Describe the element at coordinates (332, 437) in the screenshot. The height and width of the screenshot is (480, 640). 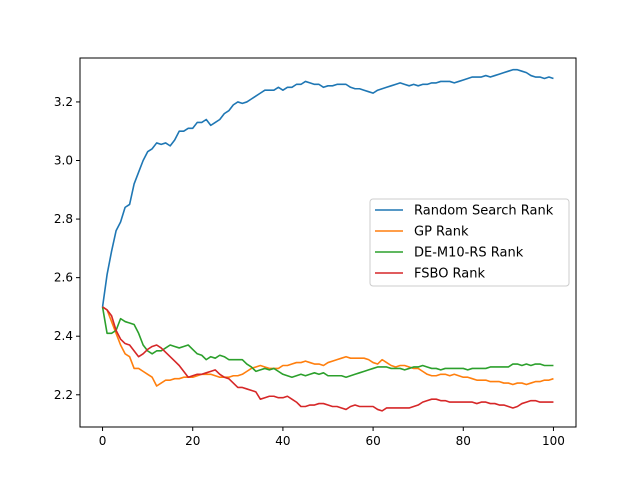
I see `x-axis: 0 20 40 60 80 100` at that location.